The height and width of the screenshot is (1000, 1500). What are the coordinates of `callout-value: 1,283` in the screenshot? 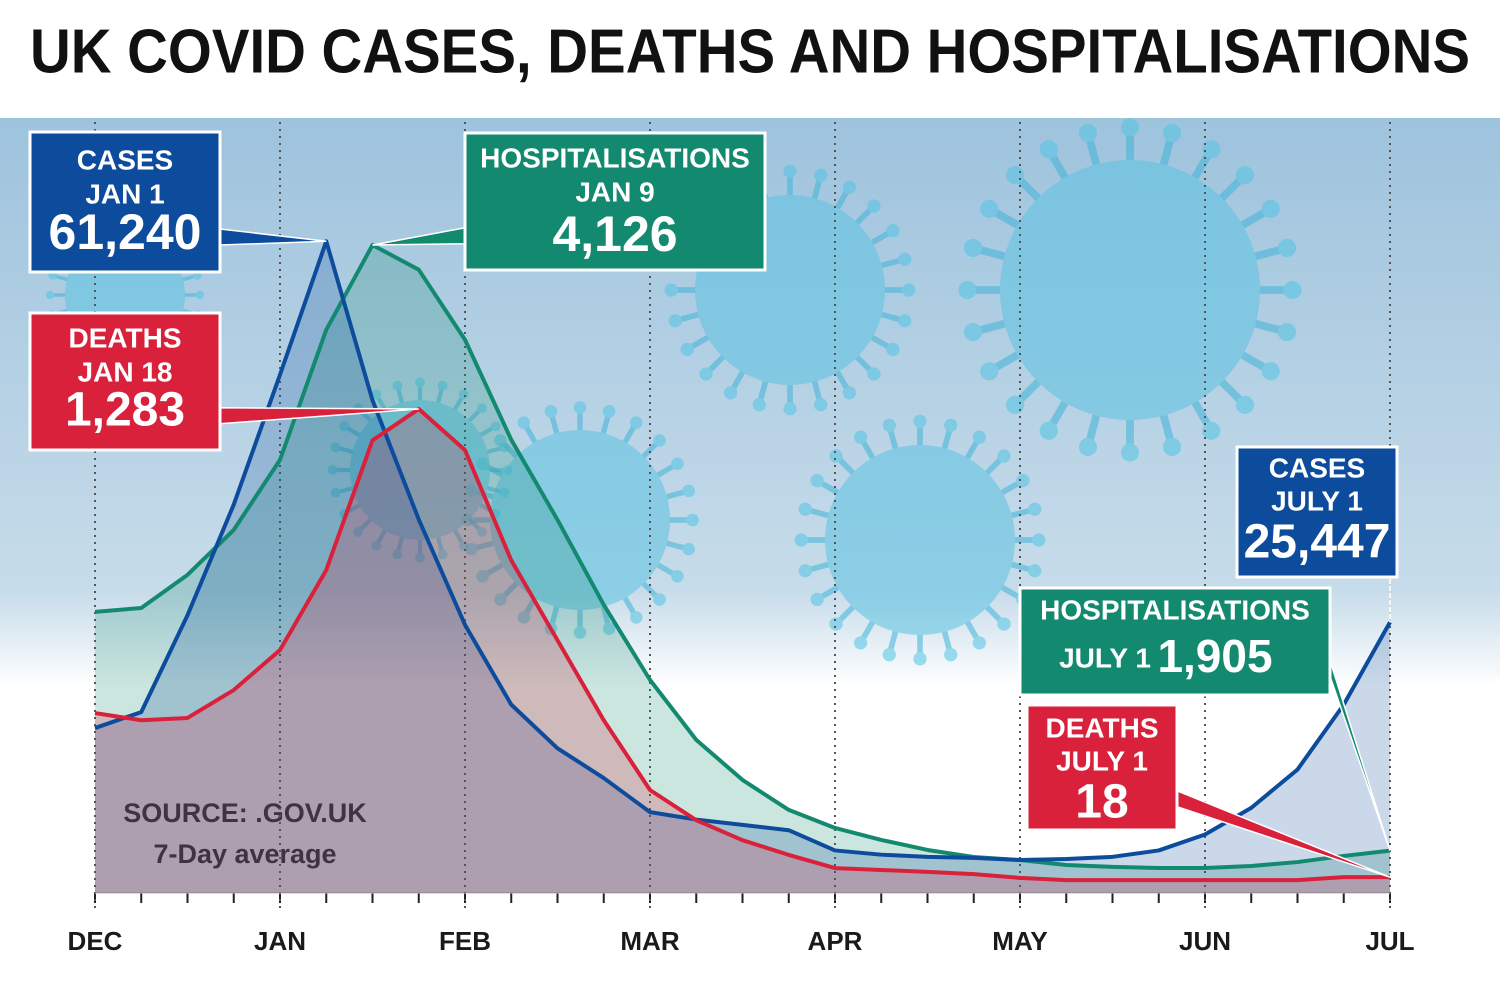 It's located at (125, 410).